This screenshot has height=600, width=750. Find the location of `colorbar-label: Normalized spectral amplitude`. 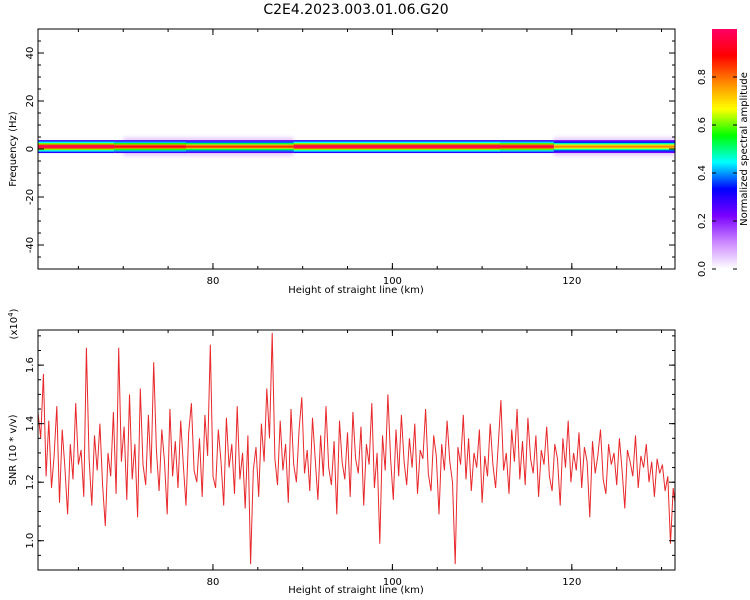

colorbar-label: Normalized spectral amplitude is located at coordinates (744, 149).